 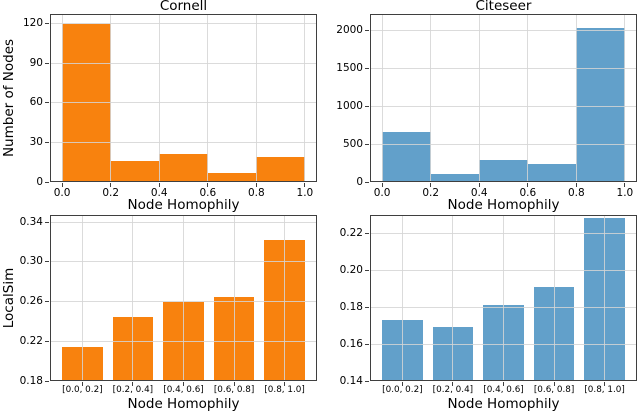 What do you see at coordinates (9, 298) in the screenshot?
I see `y-axis-label: LocalSim` at bounding box center [9, 298].